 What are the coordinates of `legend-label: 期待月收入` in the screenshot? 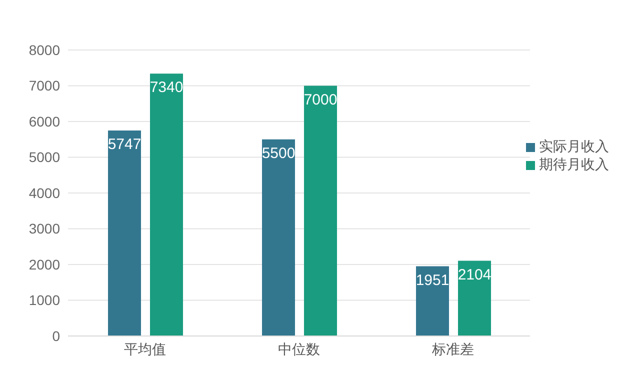 It's located at (574, 164).